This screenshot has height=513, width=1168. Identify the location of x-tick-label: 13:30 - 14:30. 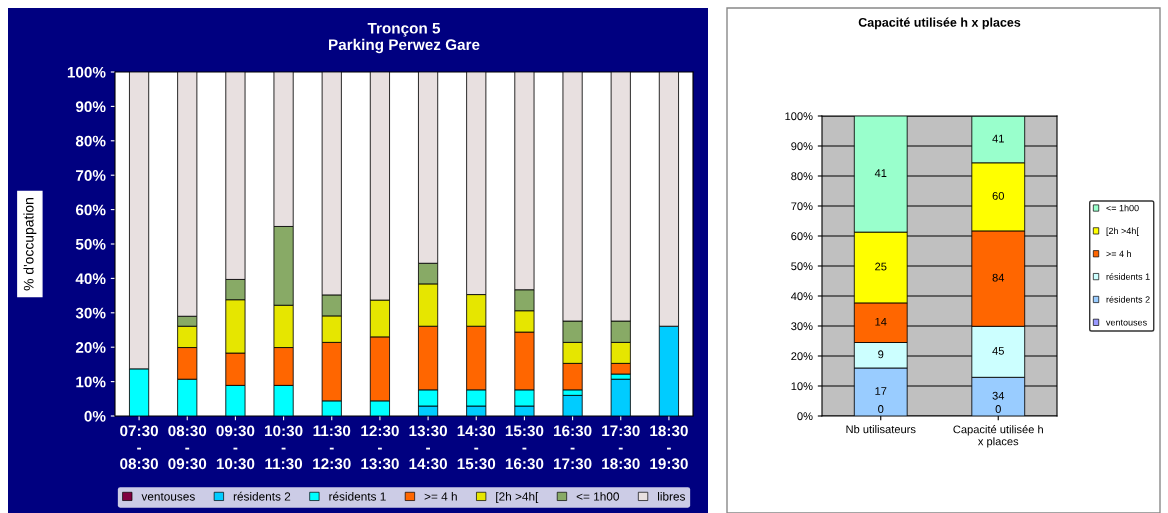
(428, 447).